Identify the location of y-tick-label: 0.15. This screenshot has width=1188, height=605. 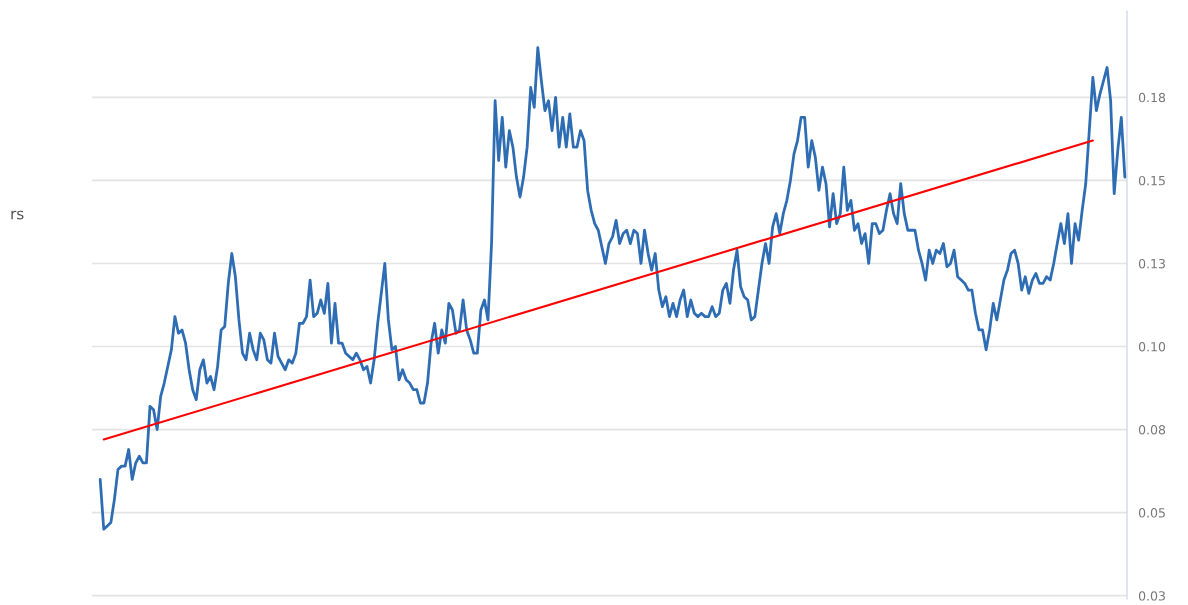
(1151, 180).